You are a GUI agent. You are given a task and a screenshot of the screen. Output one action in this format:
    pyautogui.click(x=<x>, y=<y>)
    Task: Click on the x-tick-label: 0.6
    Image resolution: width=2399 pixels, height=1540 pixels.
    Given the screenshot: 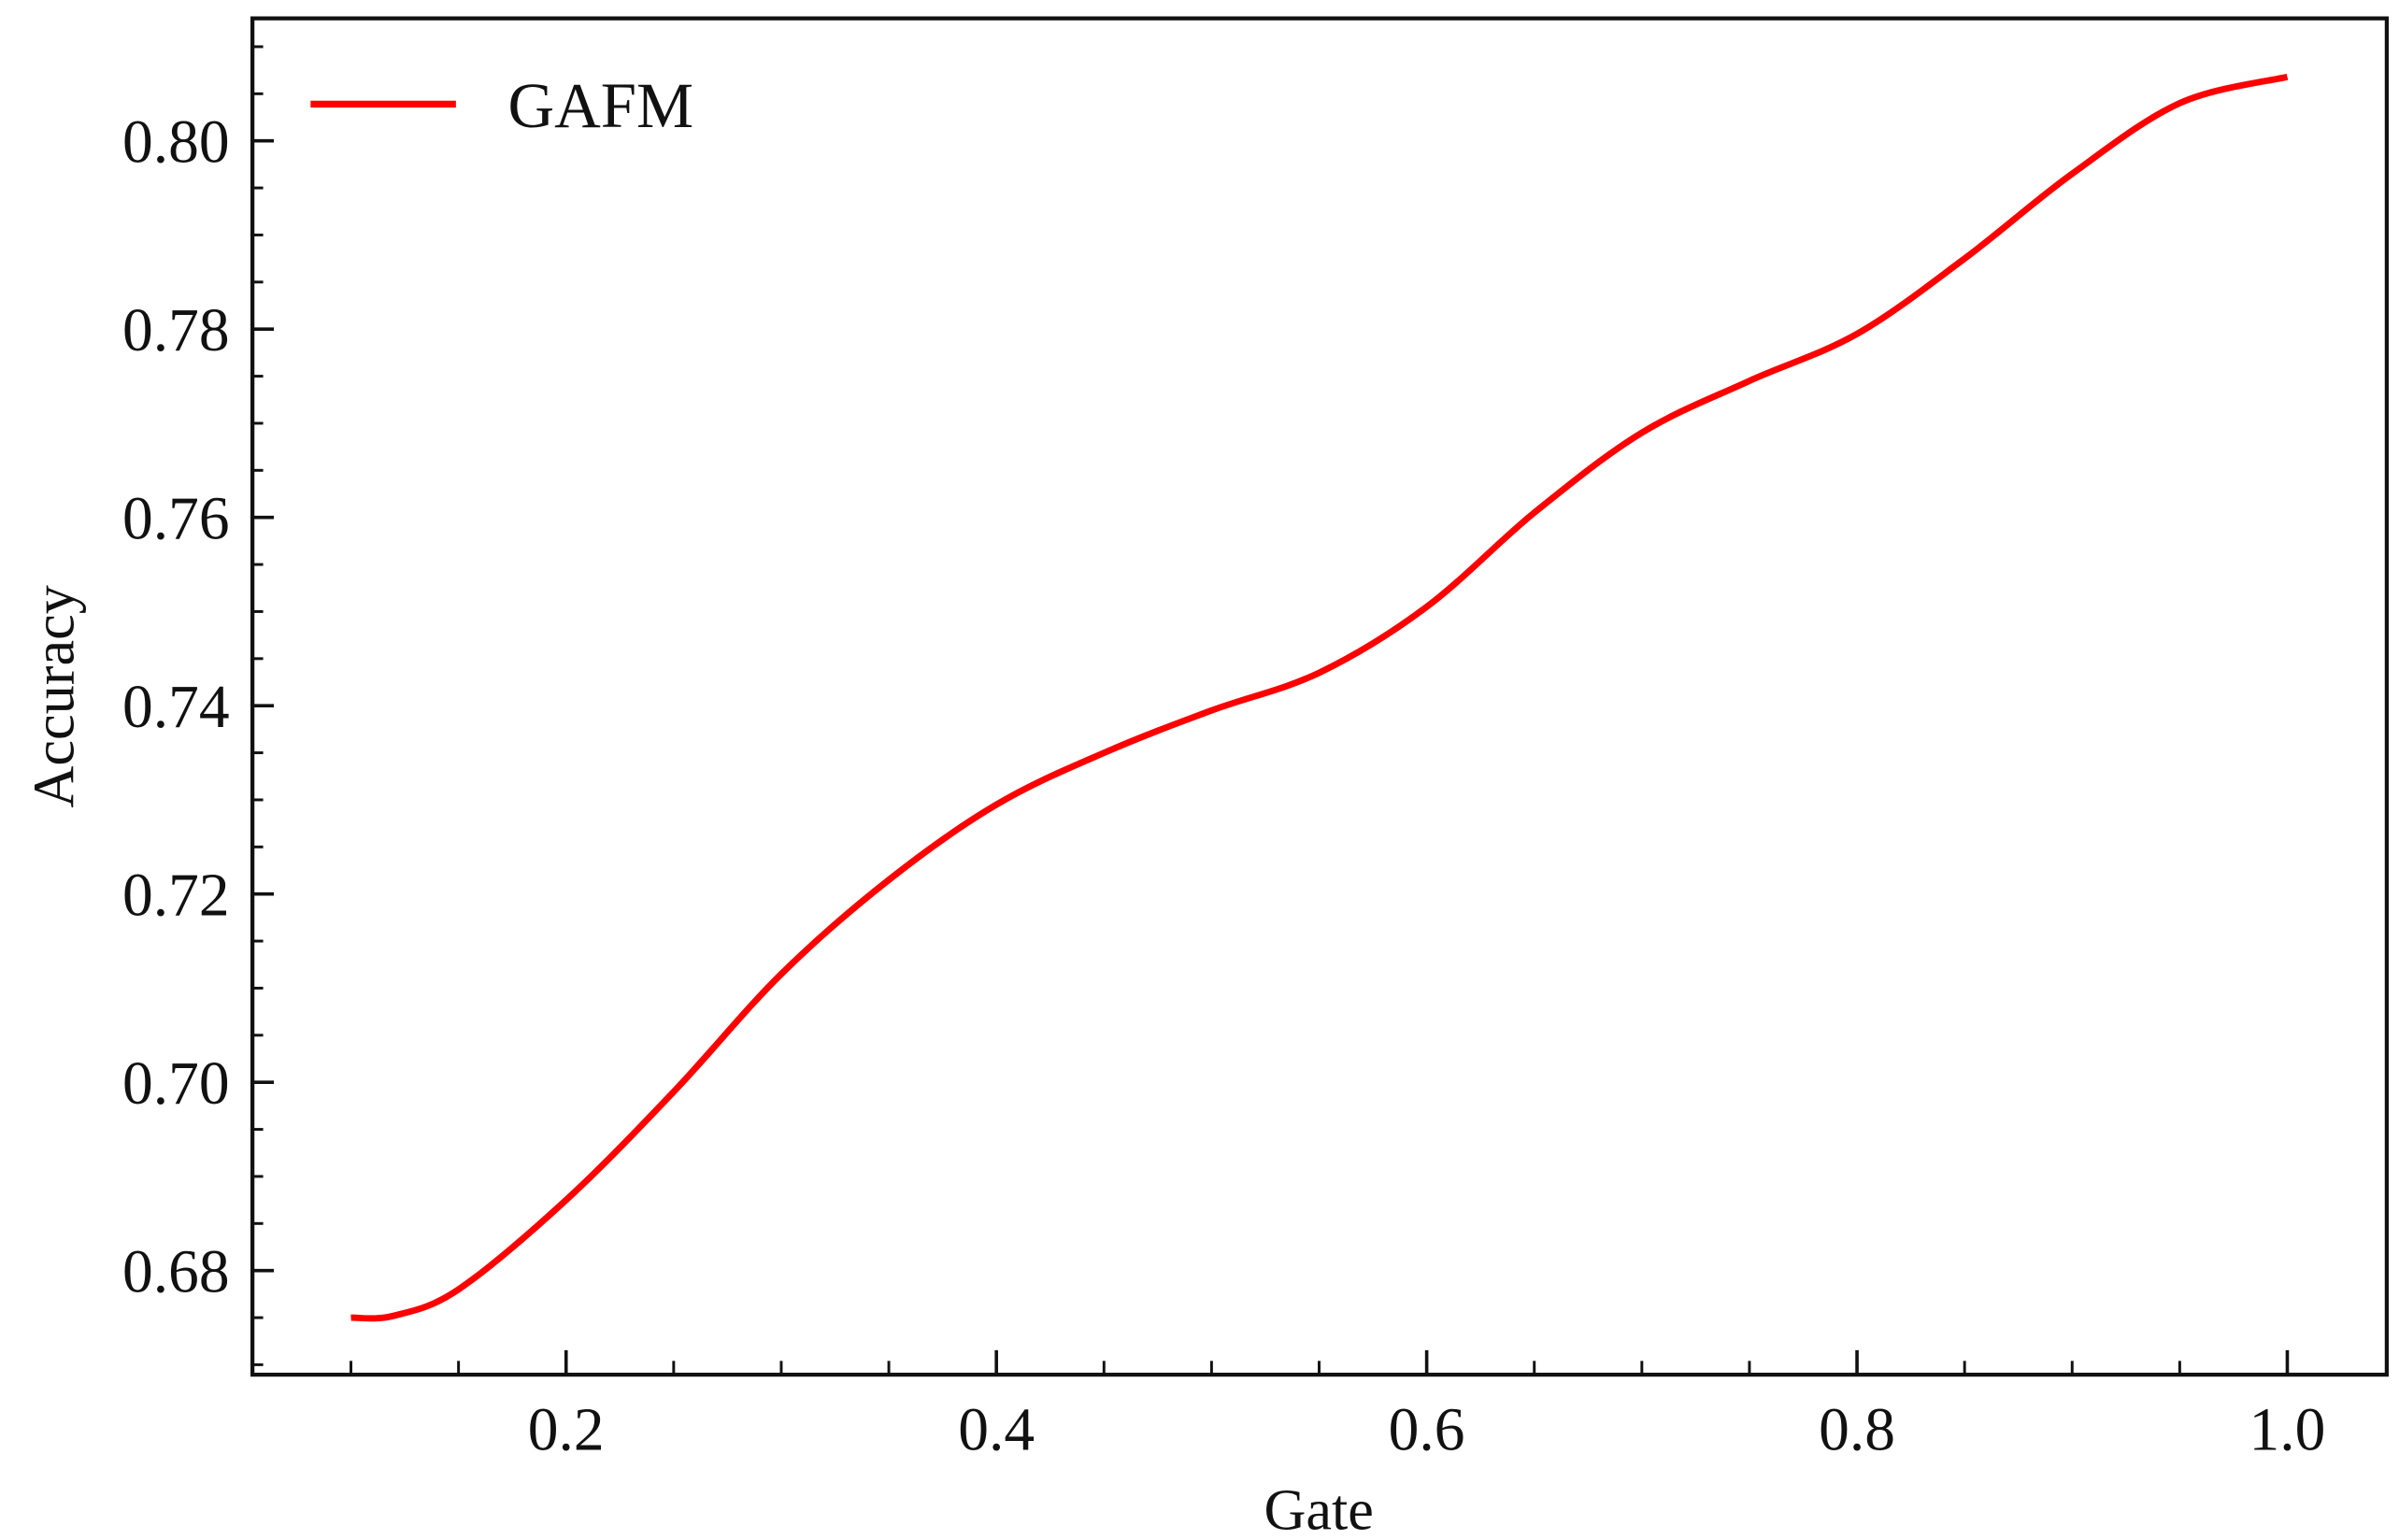 What is the action you would take?
    pyautogui.click(x=1427, y=1429)
    